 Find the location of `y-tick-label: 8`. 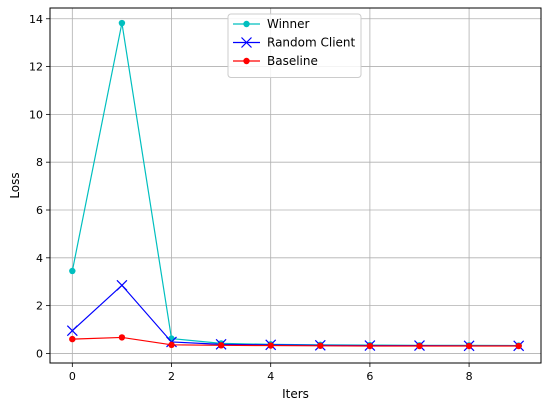

y-tick-label: 8 is located at coordinates (39, 162).